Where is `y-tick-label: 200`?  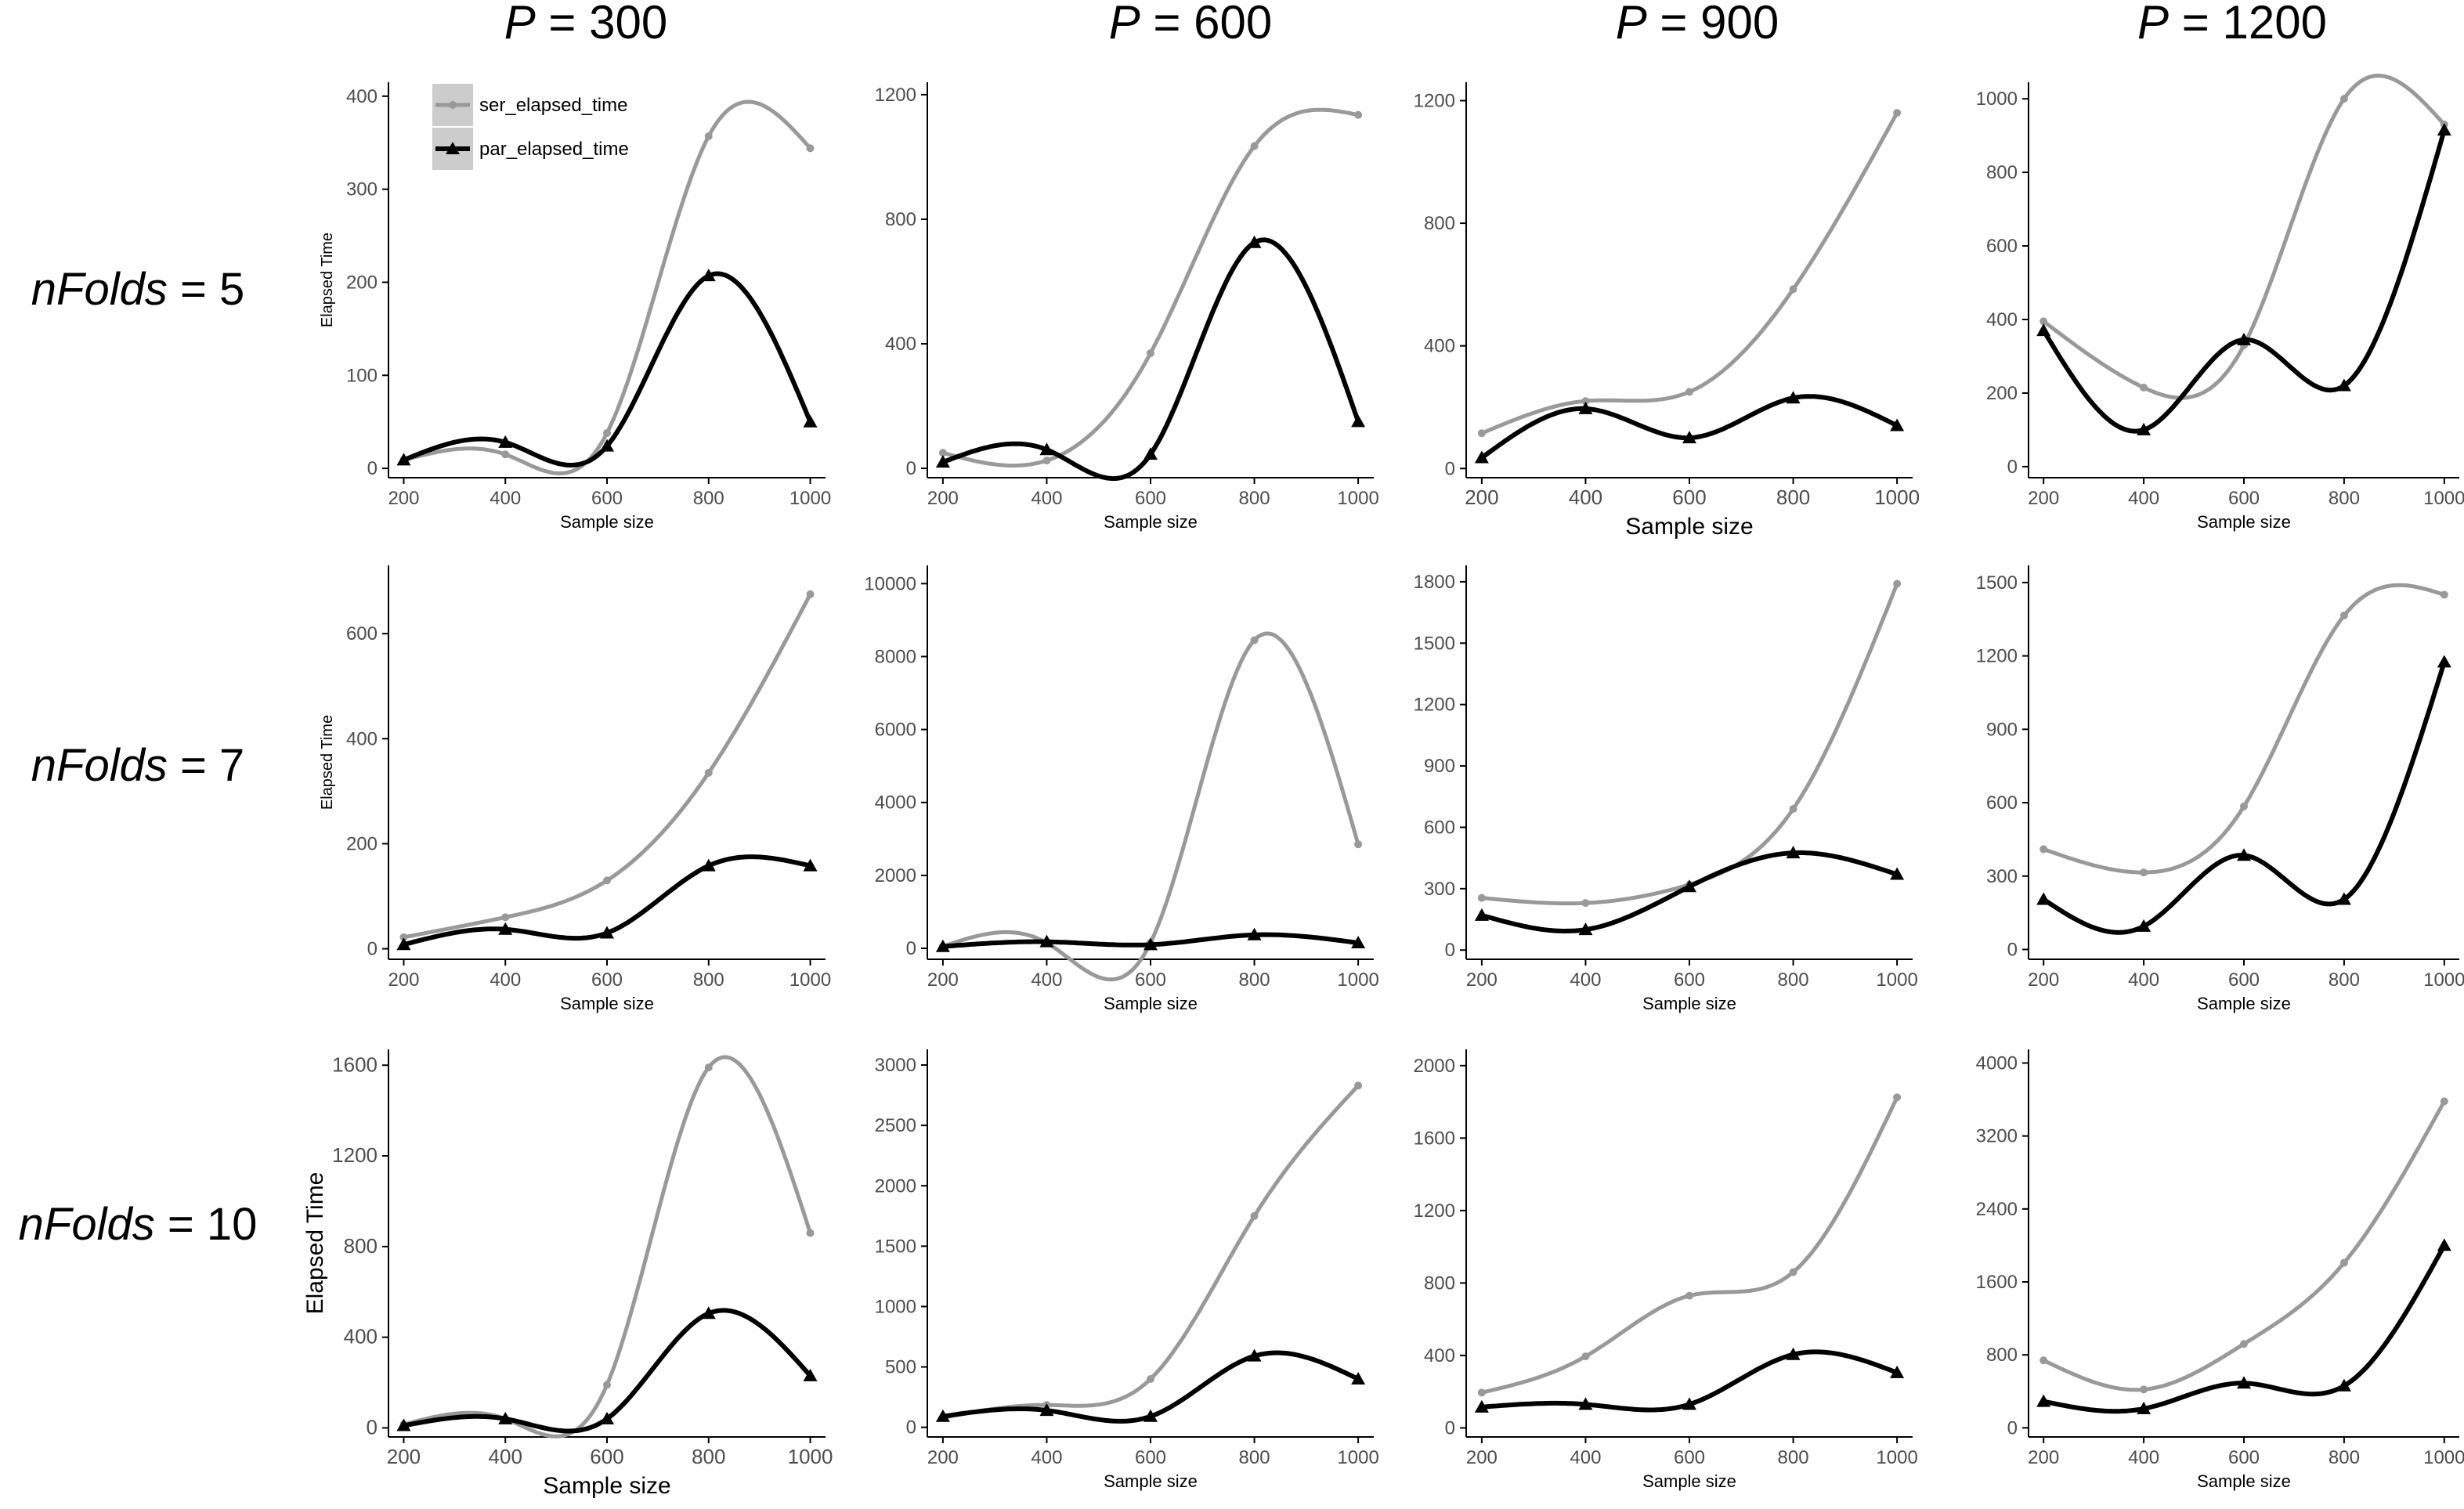
y-tick-label: 200 is located at coordinates (2002, 393).